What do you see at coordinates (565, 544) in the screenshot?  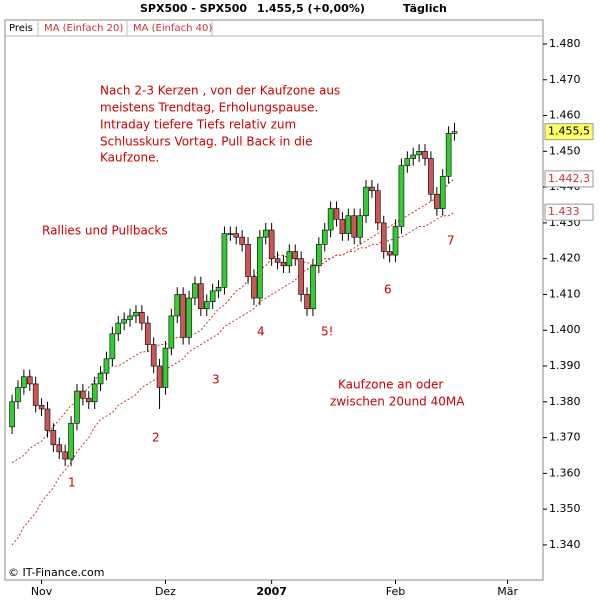 I see `y-tick-label: 1.340` at bounding box center [565, 544].